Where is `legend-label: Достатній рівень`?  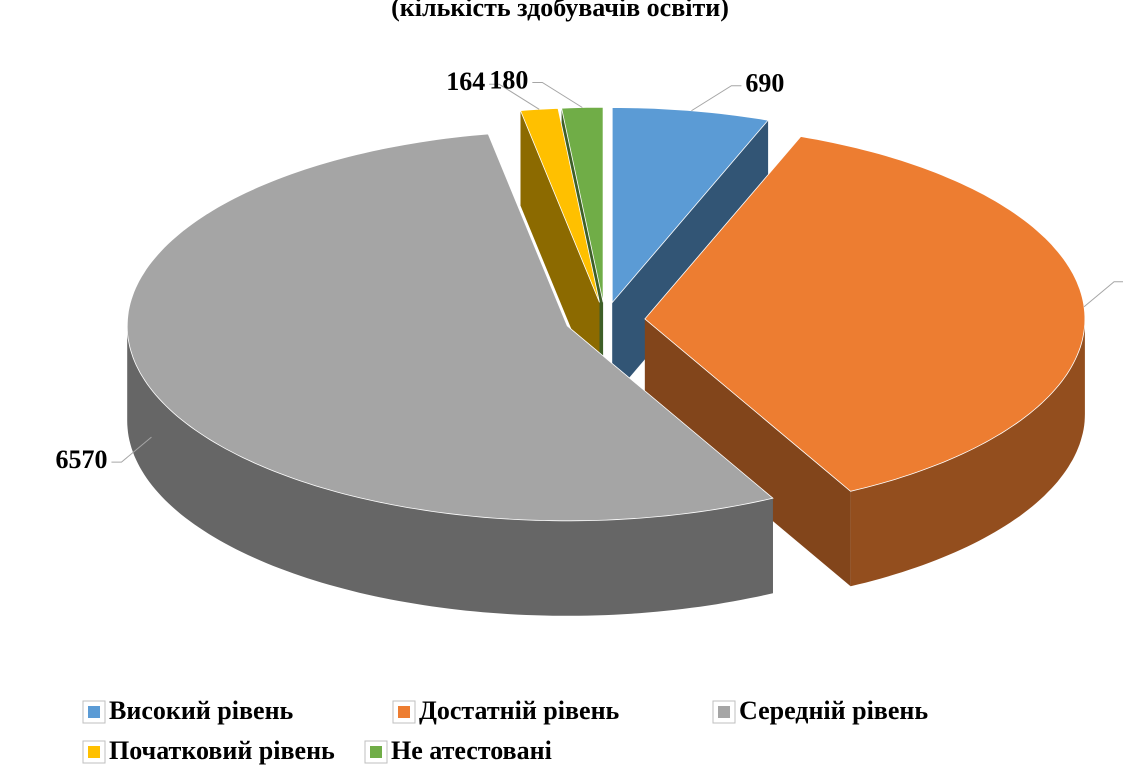
legend-label: Достатній рівень is located at coordinates (519, 710).